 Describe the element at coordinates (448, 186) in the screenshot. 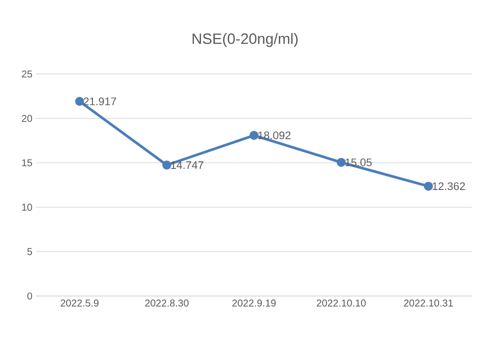

I see `data-label: 12.362` at that location.